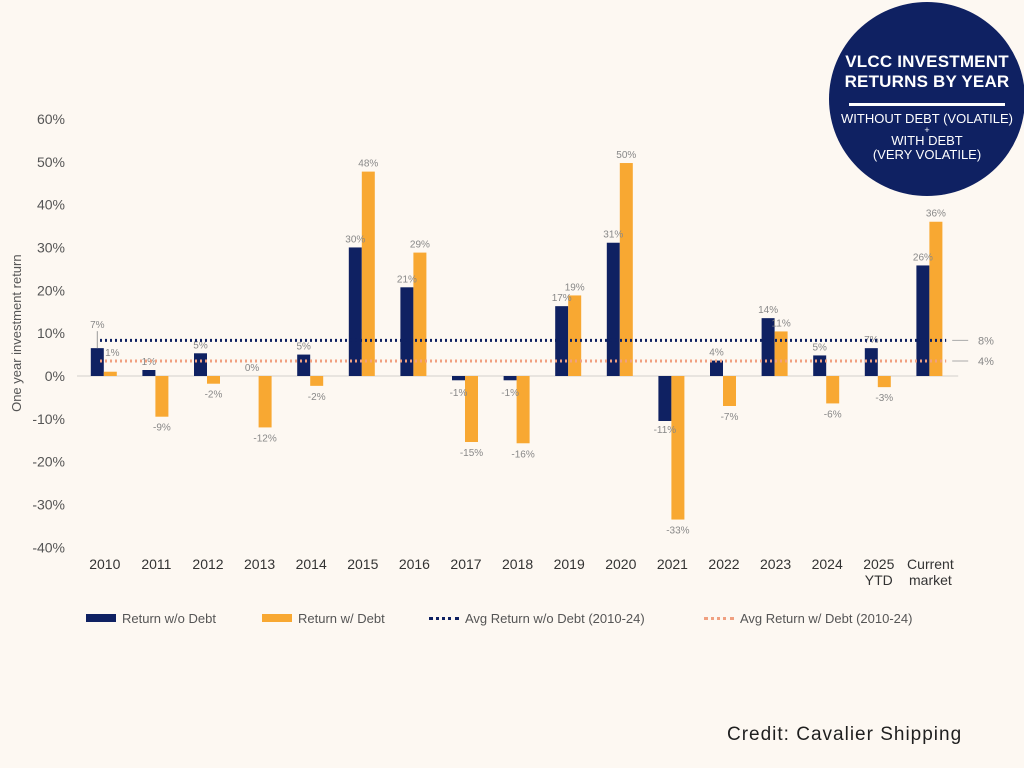  What do you see at coordinates (48, 462) in the screenshot?
I see `y-tick-label: -20%` at bounding box center [48, 462].